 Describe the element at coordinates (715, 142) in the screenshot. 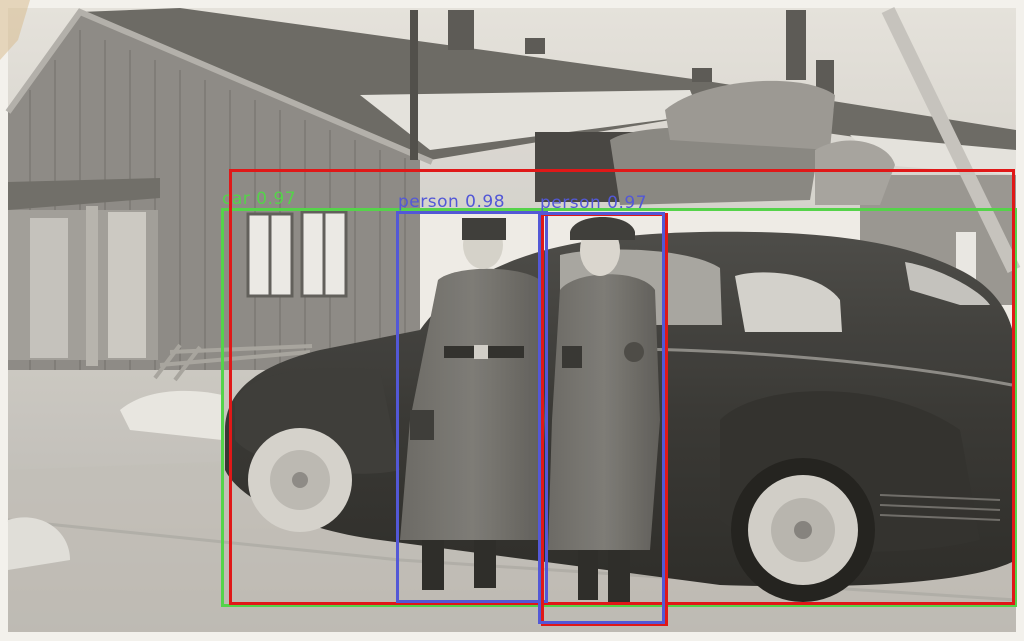

I see `roof-luggage` at that location.